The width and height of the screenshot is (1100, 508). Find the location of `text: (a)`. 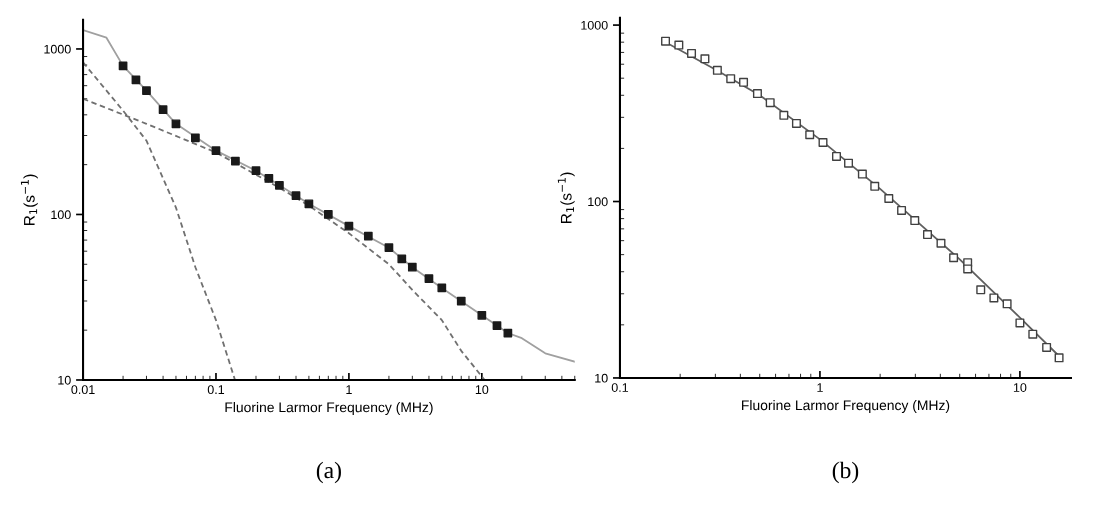

text: (a) is located at coordinates (328, 472).